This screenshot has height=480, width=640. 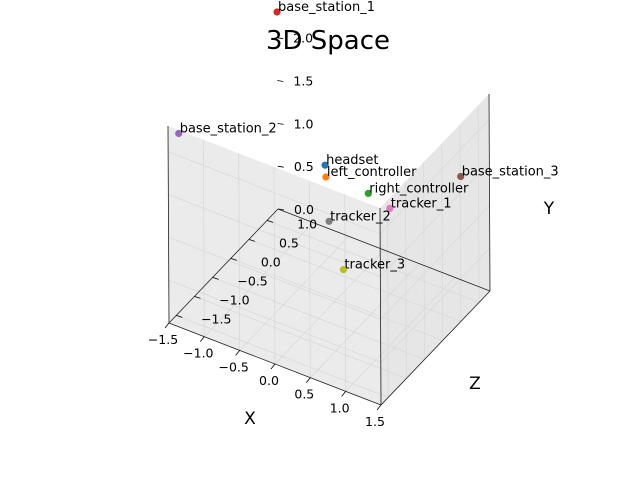 I want to click on point-label-base-station-2: base_station_2, so click(x=228, y=129).